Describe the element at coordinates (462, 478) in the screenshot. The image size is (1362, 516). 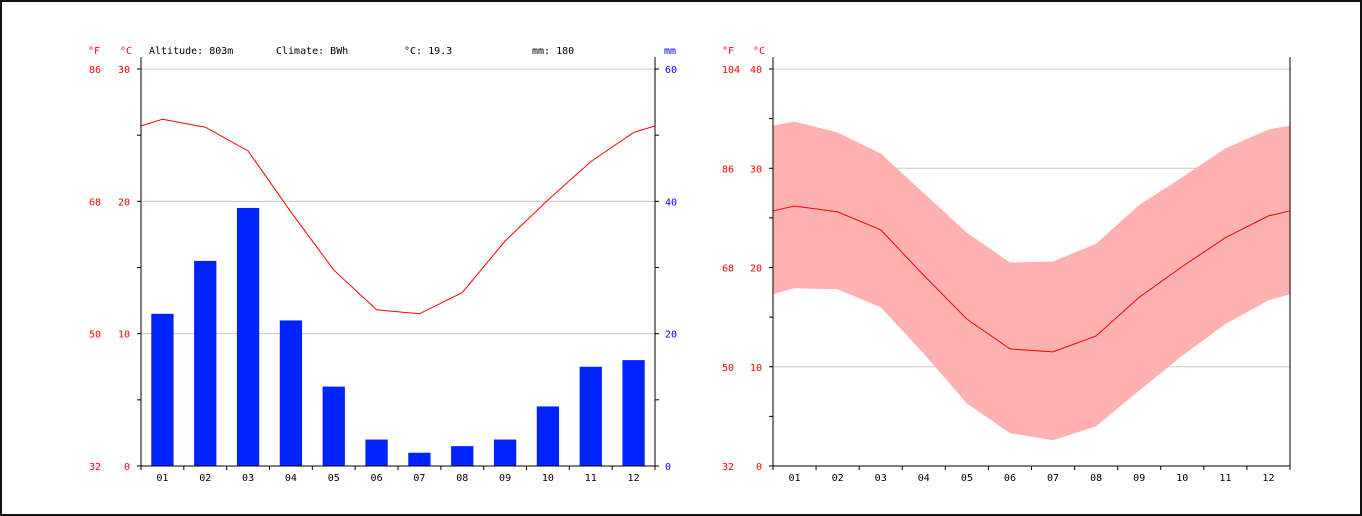
I see `left-month-label: 08` at that location.